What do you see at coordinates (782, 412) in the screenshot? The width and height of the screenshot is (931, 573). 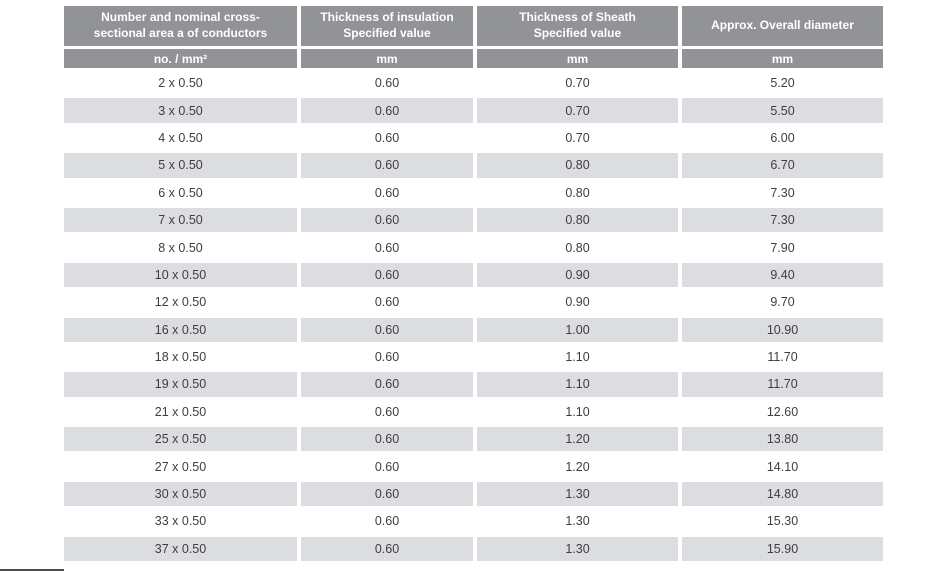 I see `cell-diameter: 12.60` at bounding box center [782, 412].